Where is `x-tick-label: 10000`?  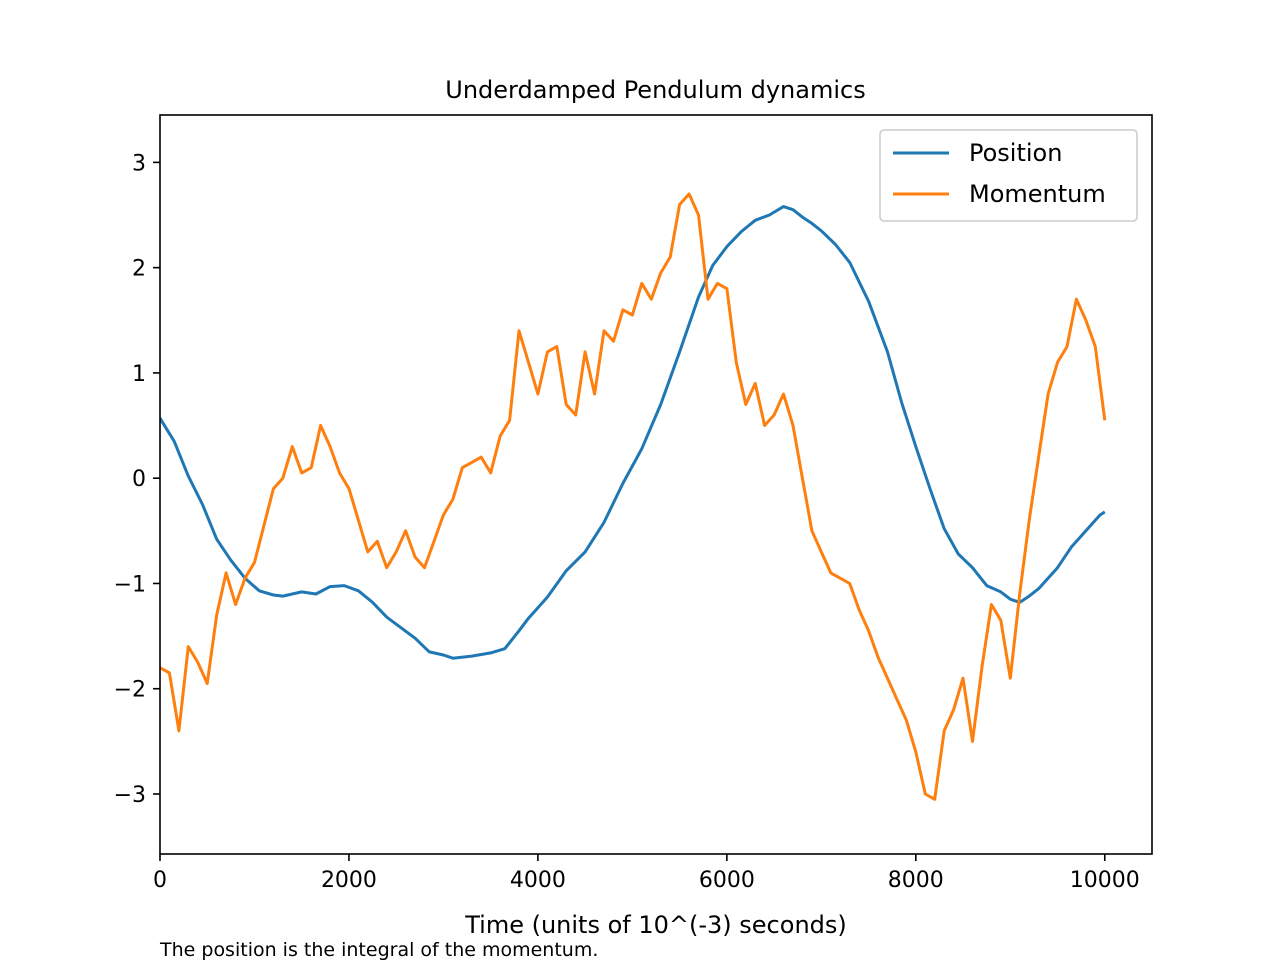 x-tick-label: 10000 is located at coordinates (1105, 880).